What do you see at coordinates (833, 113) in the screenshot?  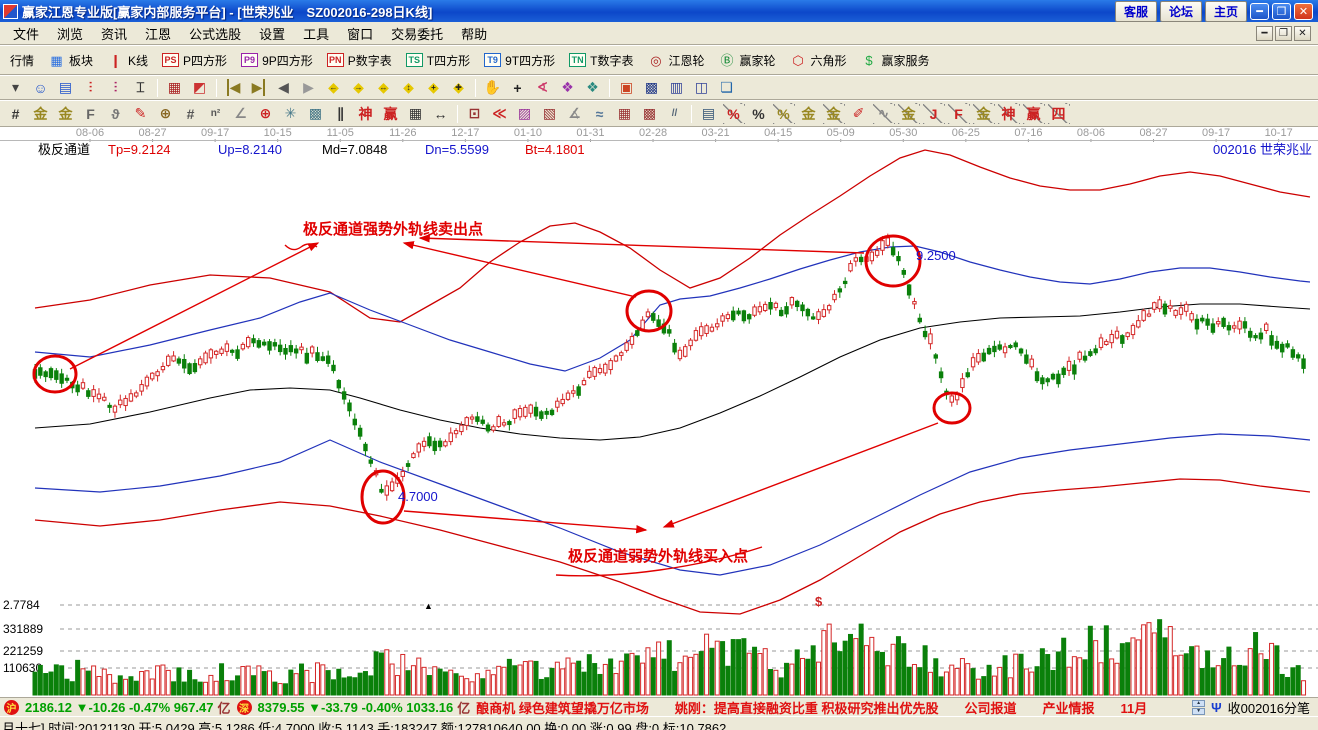 I see `gold-line-tool: 金` at bounding box center [833, 113].